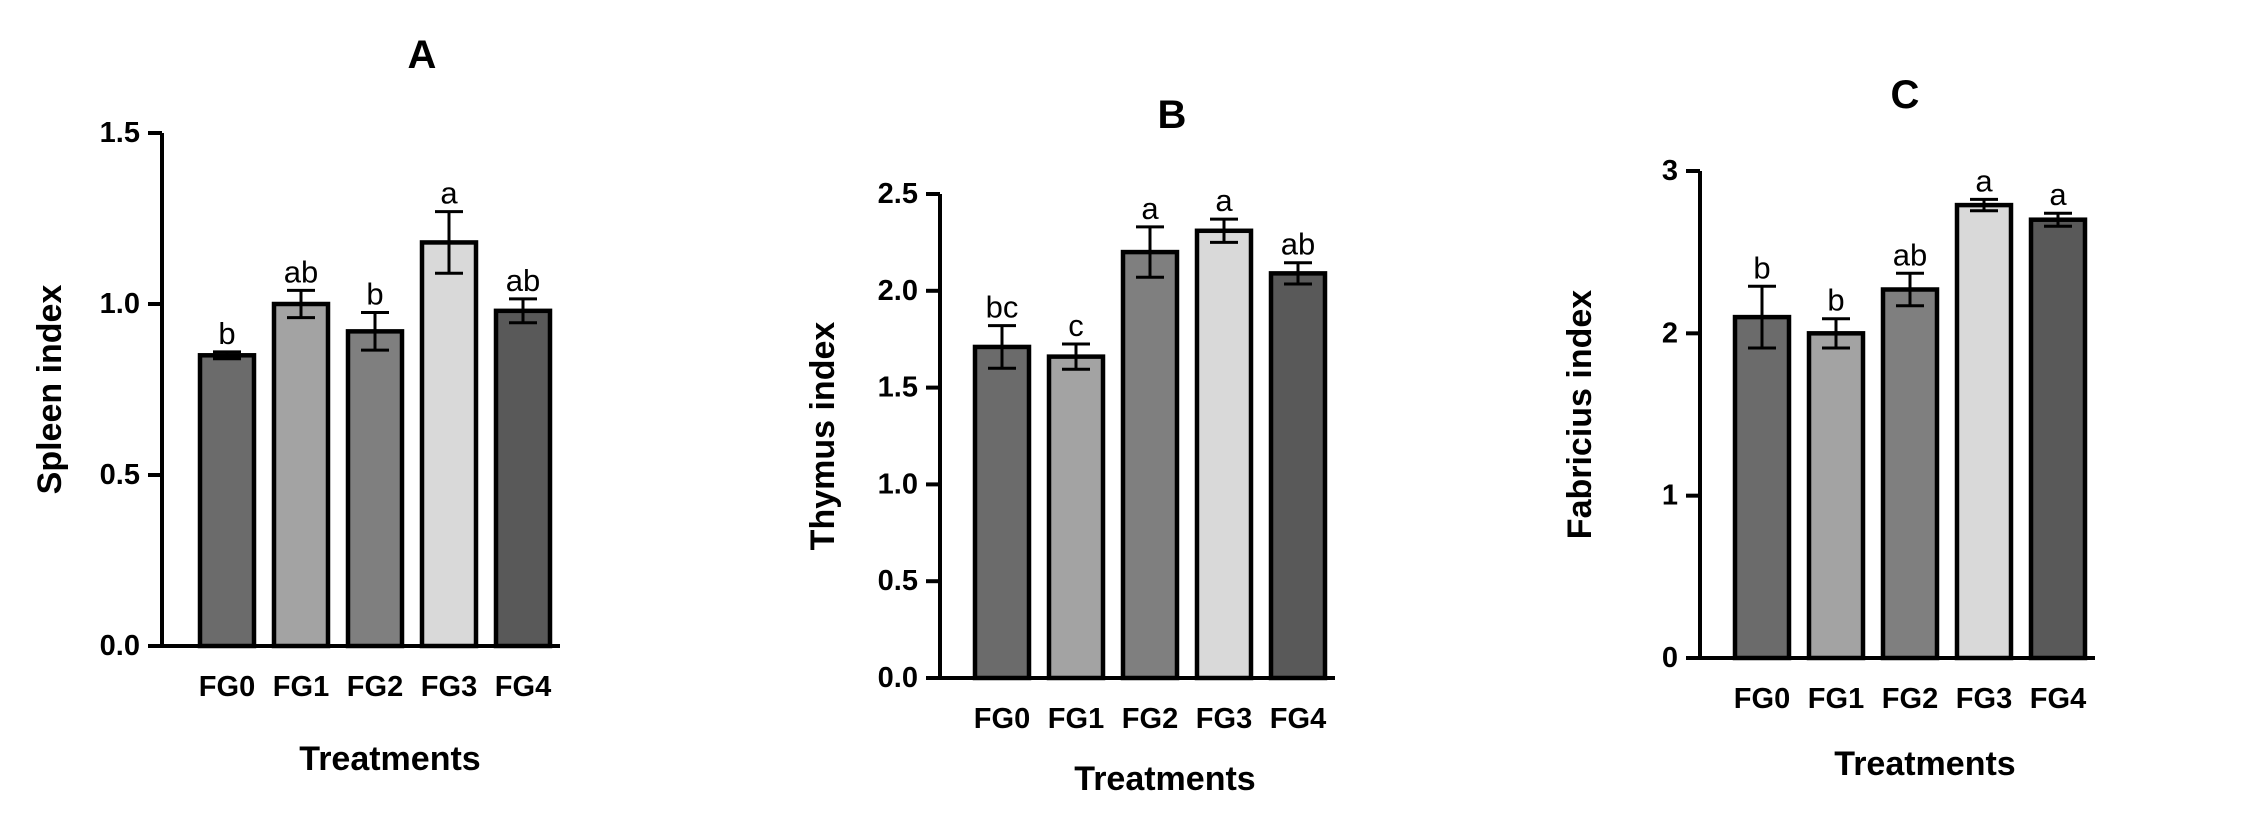  What do you see at coordinates (1670, 496) in the screenshot?
I see `y-tick-label: 1` at bounding box center [1670, 496].